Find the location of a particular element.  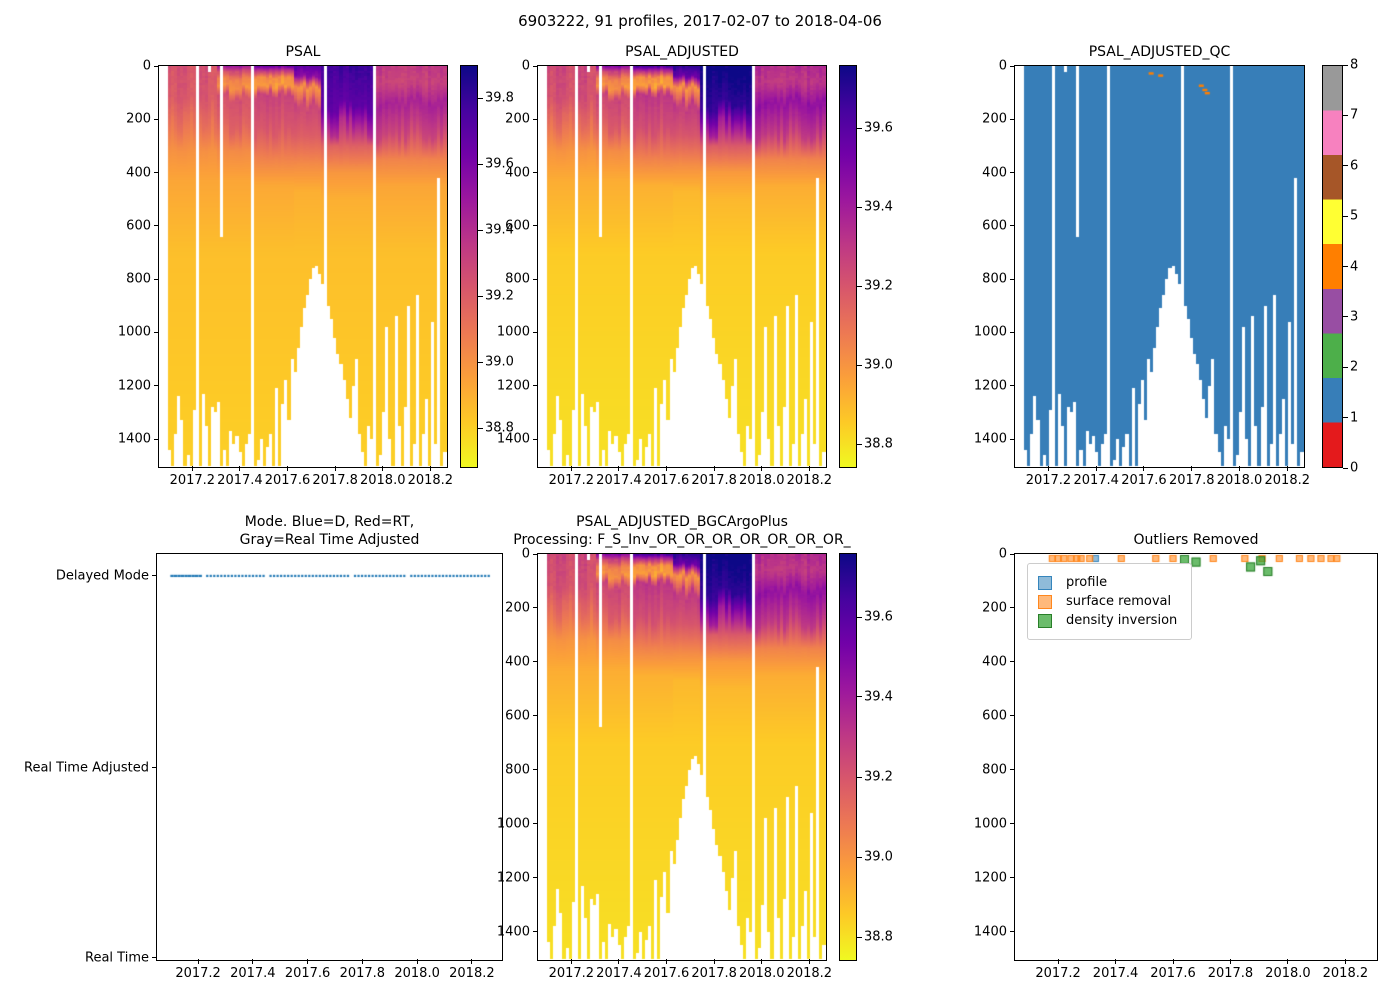

y-category-label: Real Time is located at coordinates (117, 958).